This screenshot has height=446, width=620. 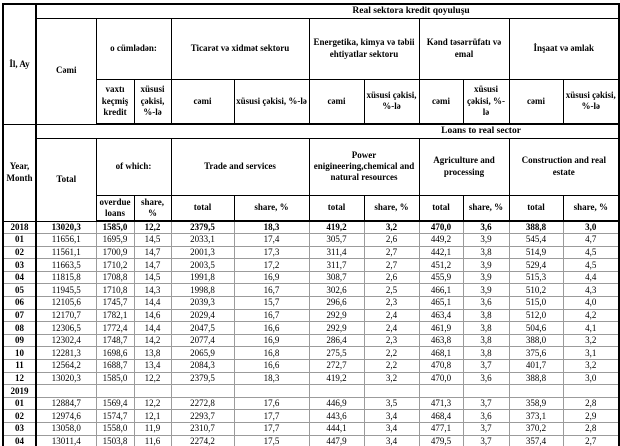 I want to click on data-cell: 4,4, so click(x=591, y=277).